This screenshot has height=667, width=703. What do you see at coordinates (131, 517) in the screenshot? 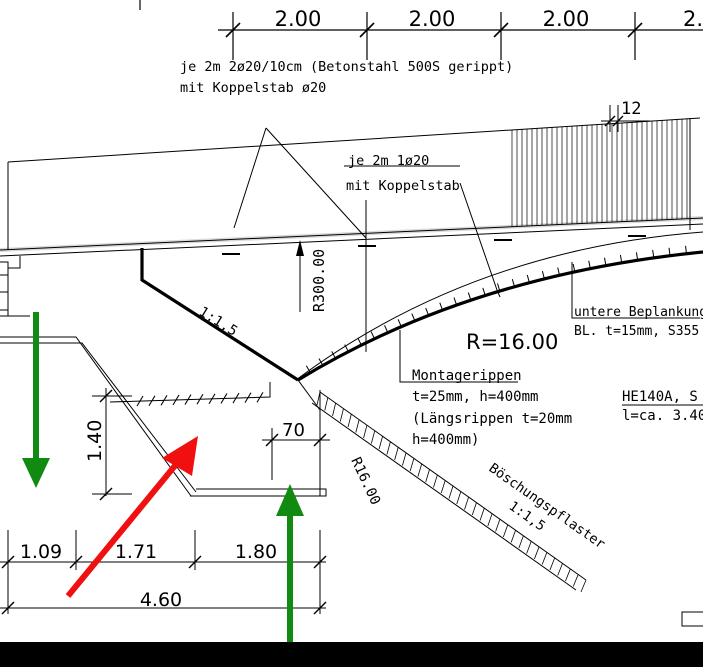
I see `red-arrow` at bounding box center [131, 517].